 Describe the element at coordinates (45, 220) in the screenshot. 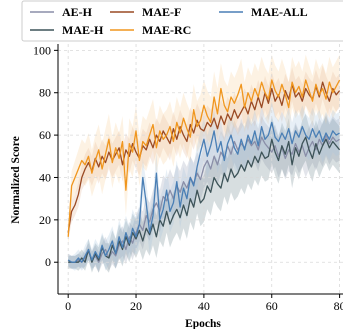

I see `y-tick-label: 20` at that location.